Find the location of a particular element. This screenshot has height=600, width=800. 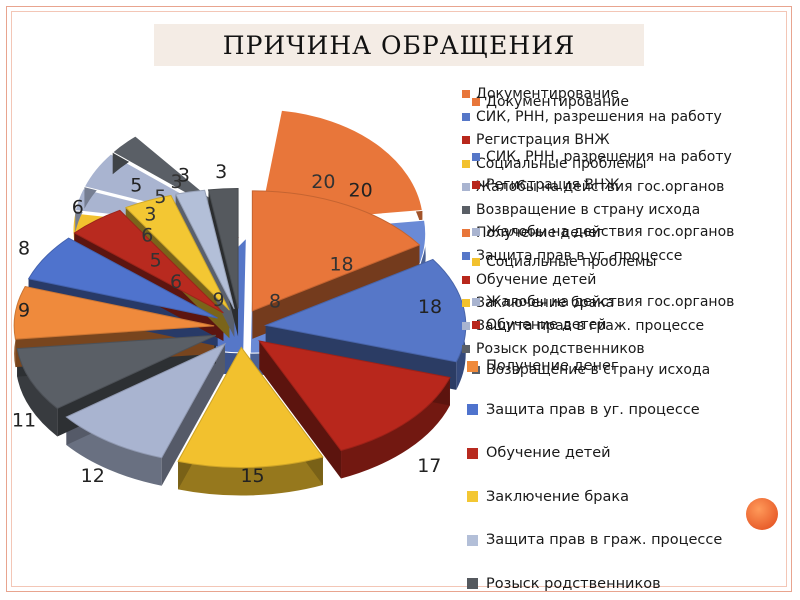

title-banner: ПРИЧИНА ОБРАЩЕНИЯ is located at coordinates (399, 45).